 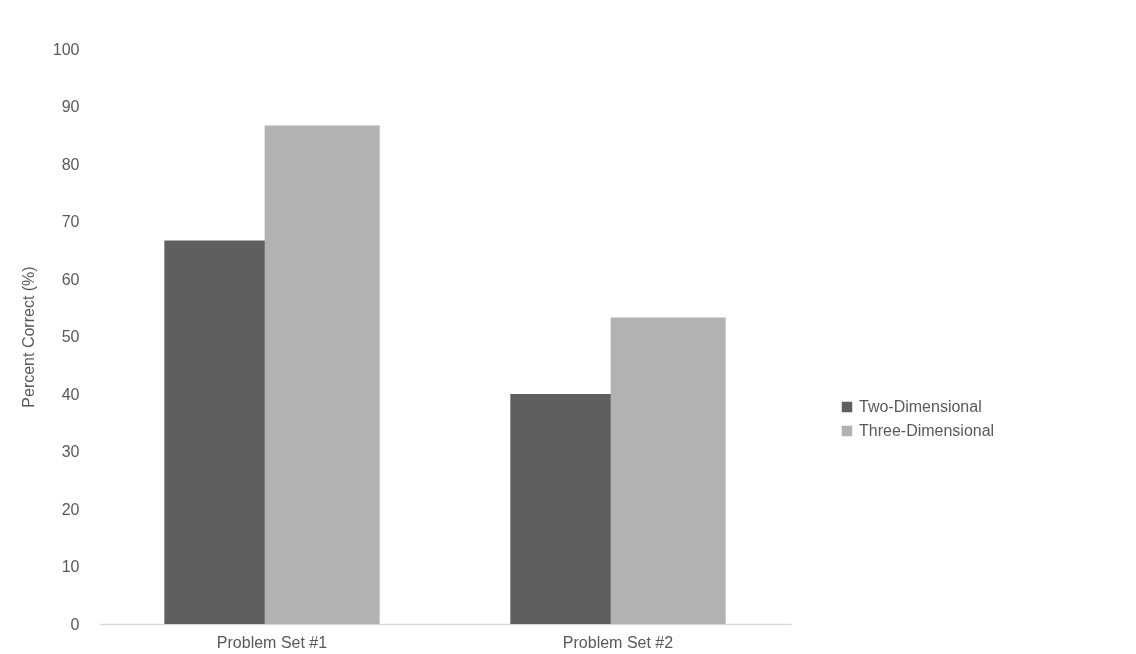 What do you see at coordinates (75, 624) in the screenshot?
I see `y-tick-label: 0` at bounding box center [75, 624].